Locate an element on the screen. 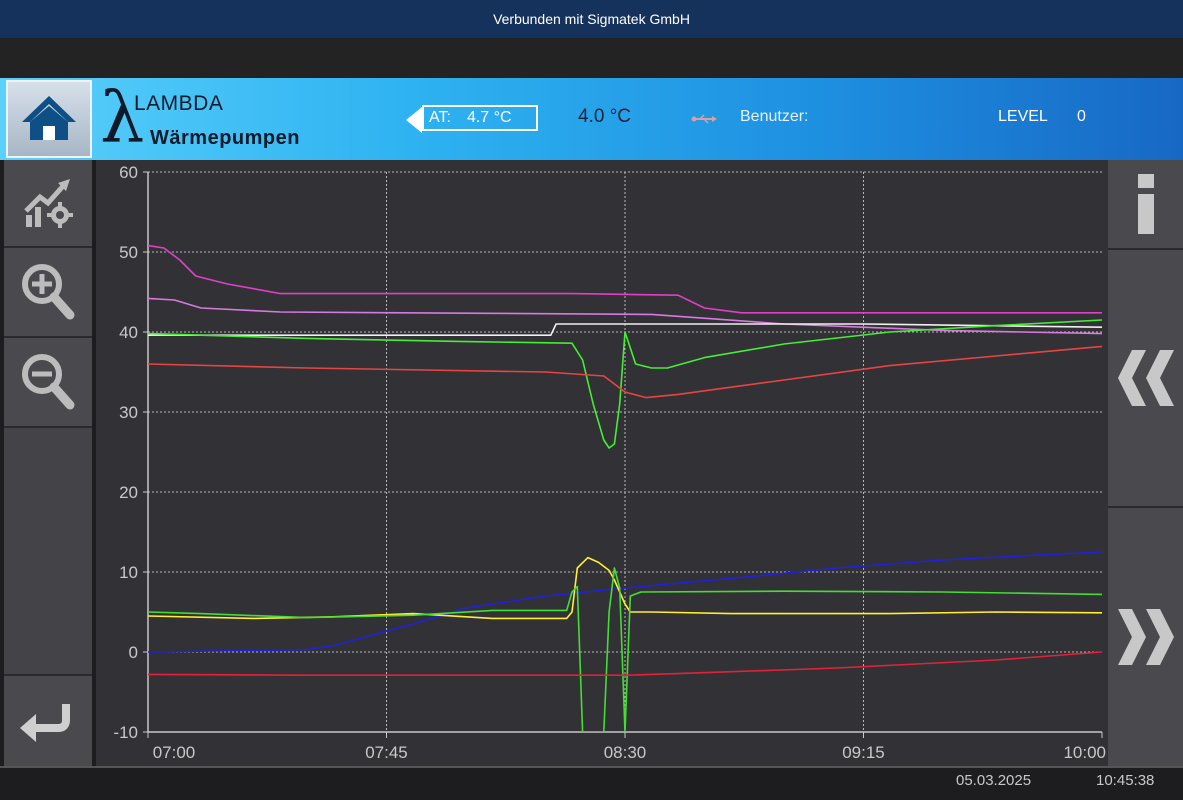 The width and height of the screenshot is (1183, 800). chart-settings-button is located at coordinates (48, 204).